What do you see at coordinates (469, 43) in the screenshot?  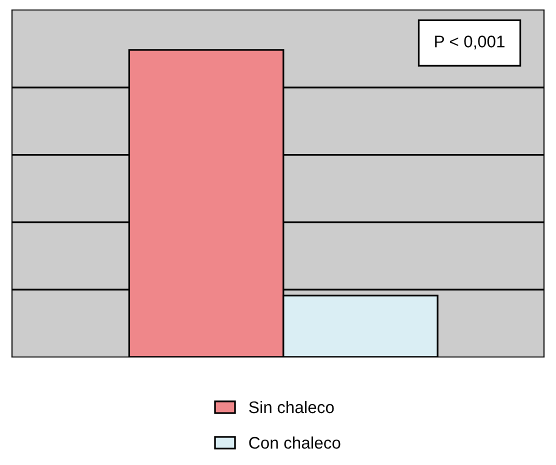 I see `text: P < 0,001` at bounding box center [469, 43].